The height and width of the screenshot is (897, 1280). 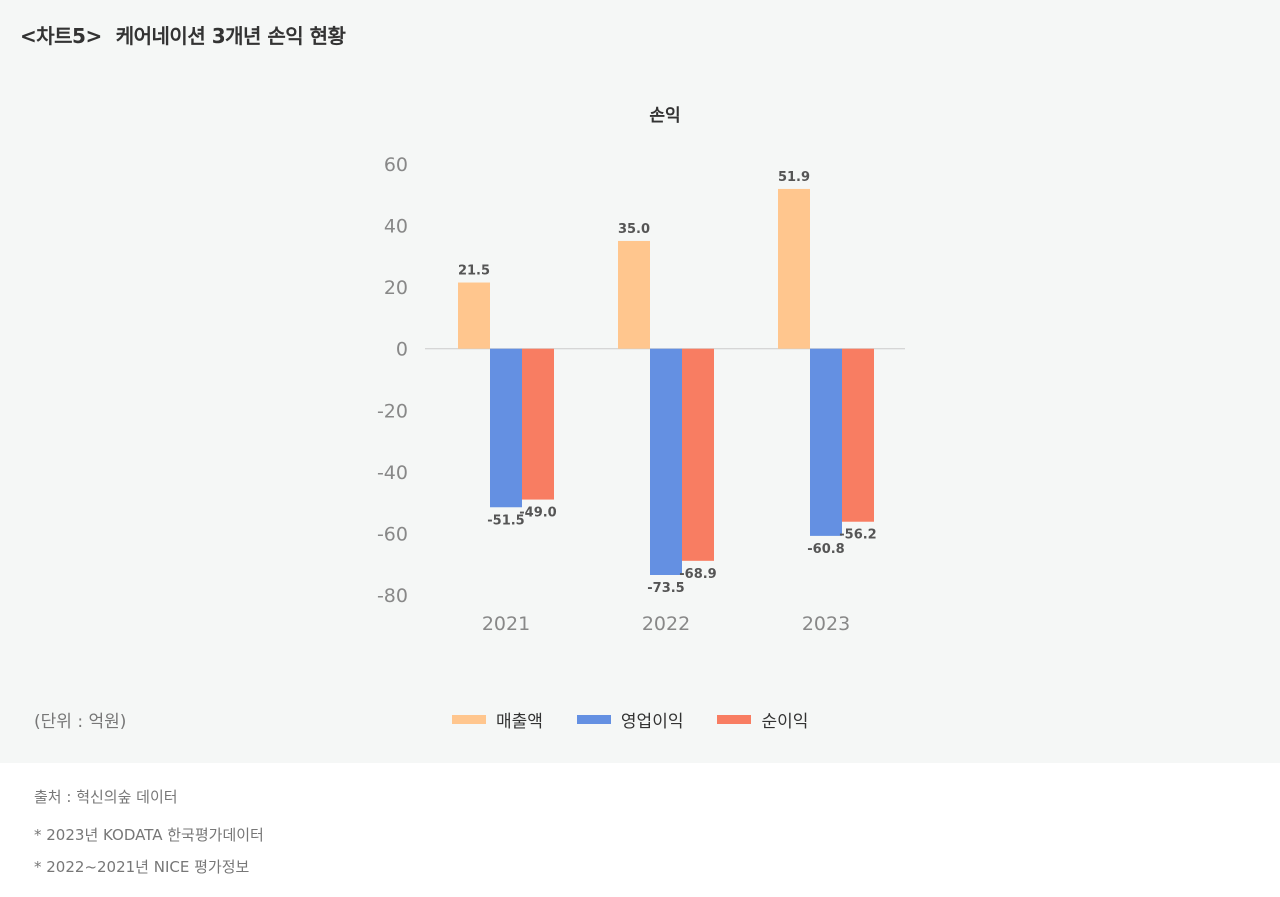 I want to click on data-label: 21.5, so click(x=474, y=271).